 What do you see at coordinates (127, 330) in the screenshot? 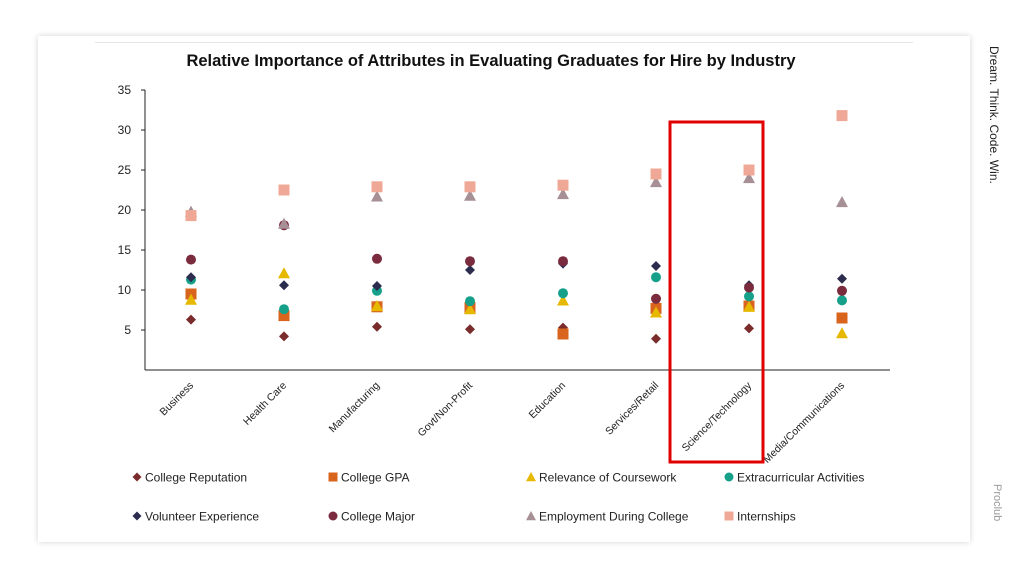
I see `y-tick-label: 5` at bounding box center [127, 330].